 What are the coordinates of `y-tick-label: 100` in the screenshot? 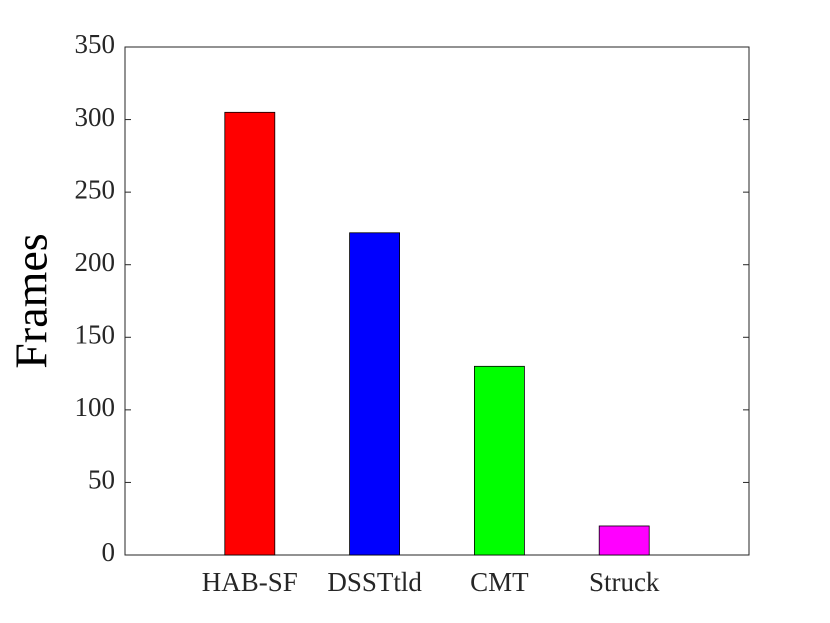 It's located at (95, 407).